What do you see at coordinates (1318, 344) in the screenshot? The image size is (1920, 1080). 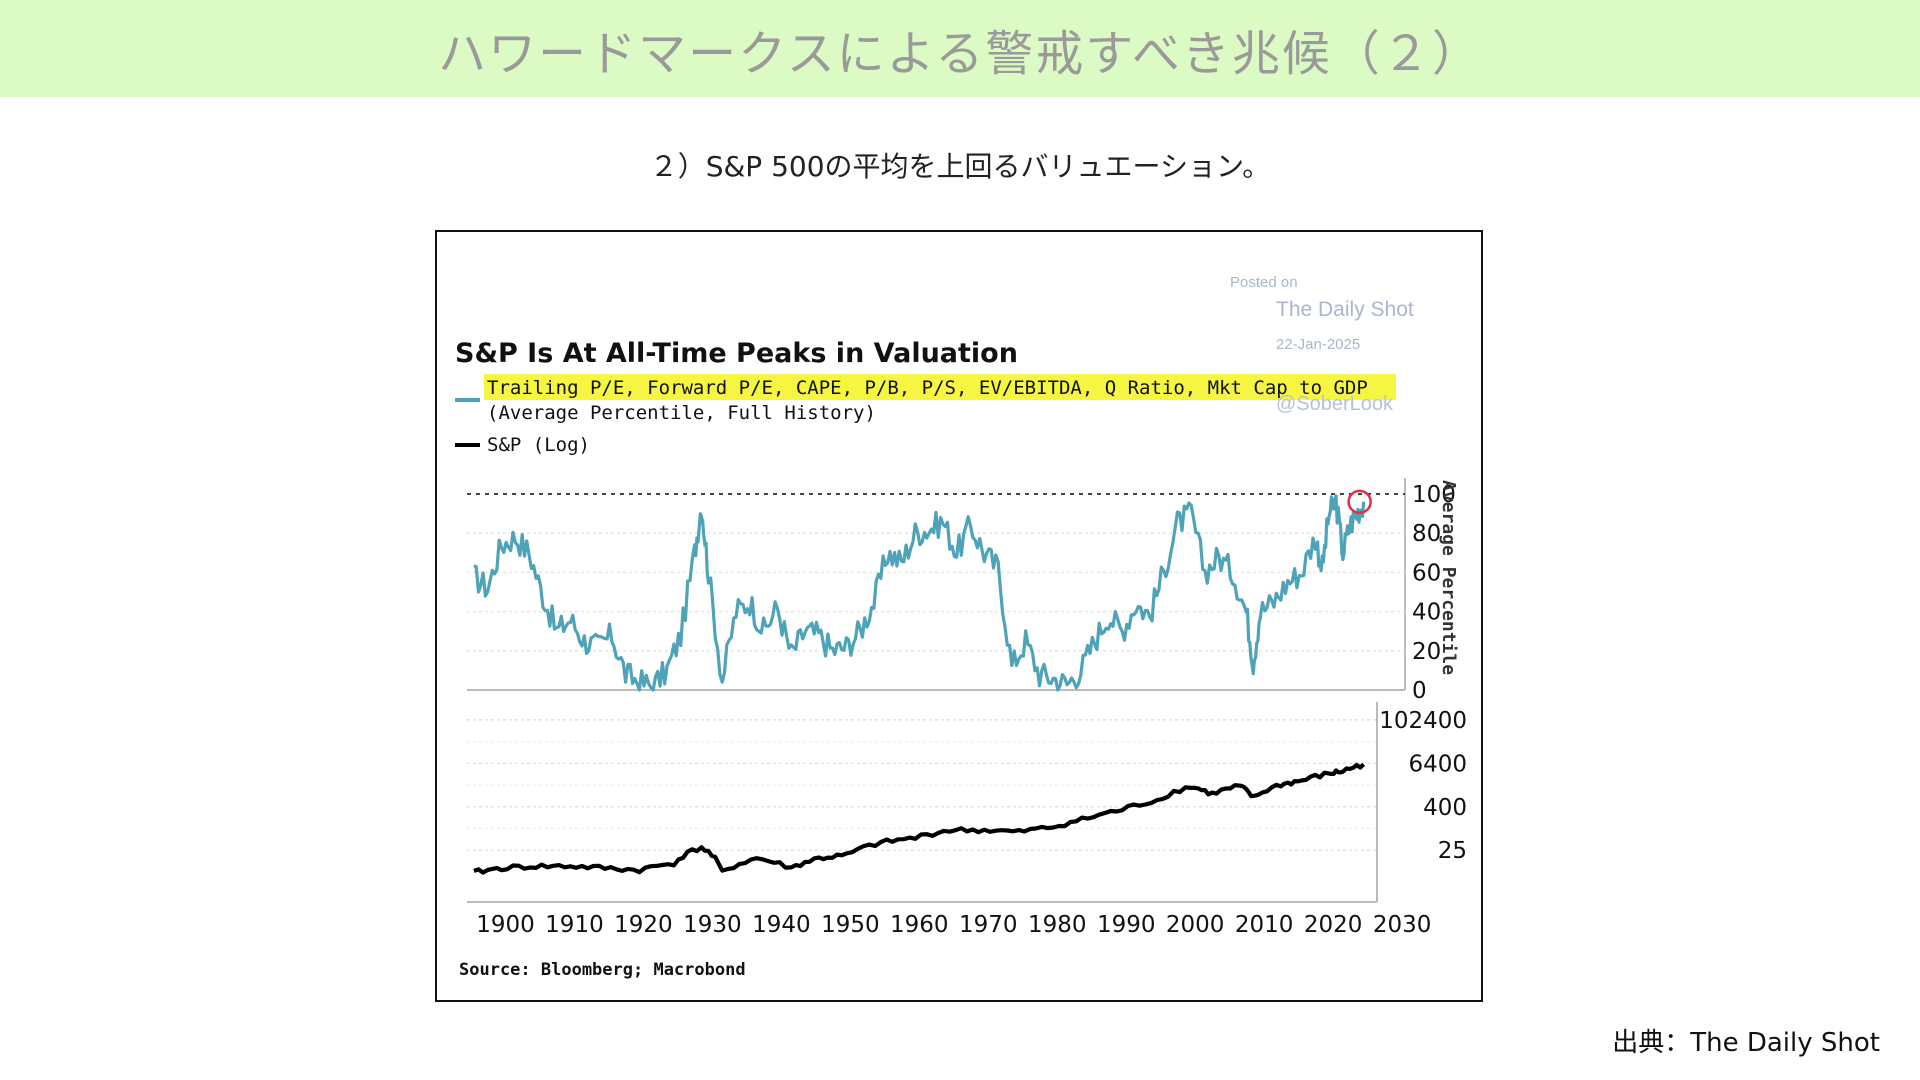 I see `watermark-date: 22-Jan-2025` at bounding box center [1318, 344].